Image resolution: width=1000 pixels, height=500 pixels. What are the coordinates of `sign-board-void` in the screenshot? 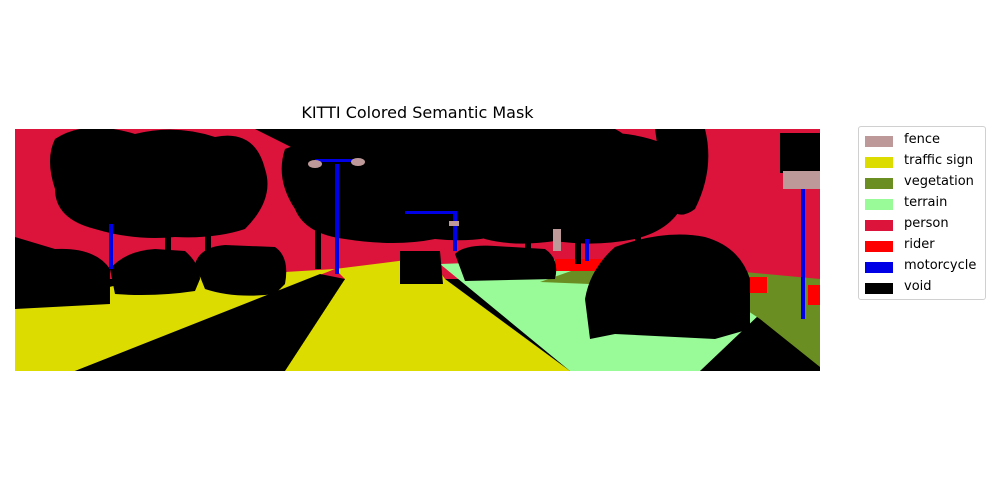 It's located at (800, 153).